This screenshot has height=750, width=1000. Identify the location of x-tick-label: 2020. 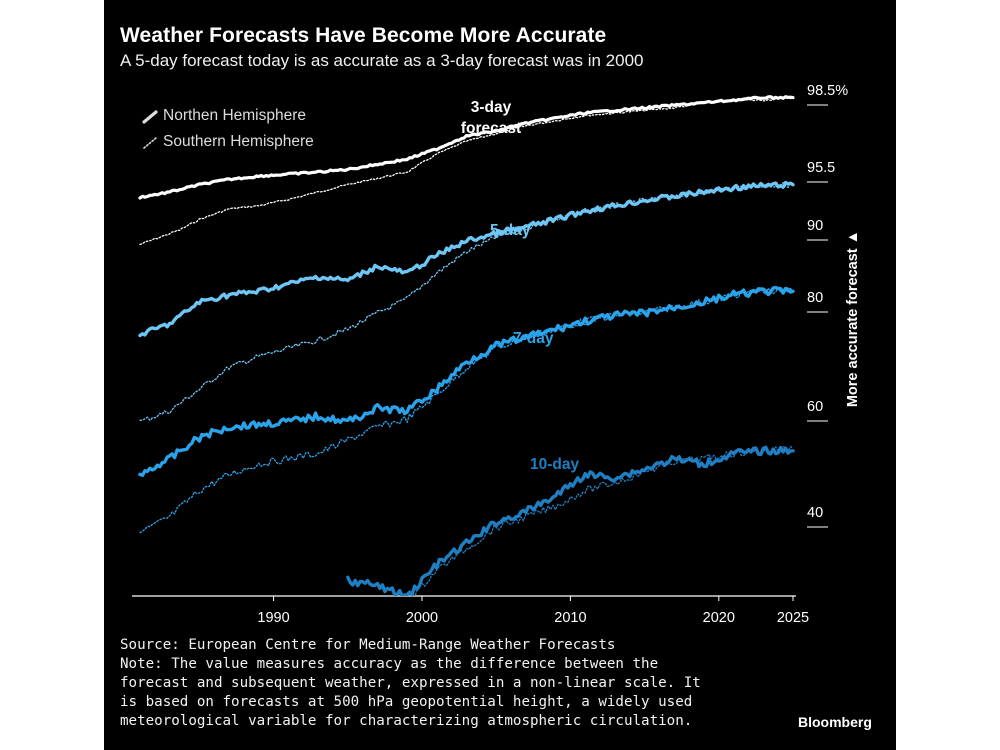
(719, 618).